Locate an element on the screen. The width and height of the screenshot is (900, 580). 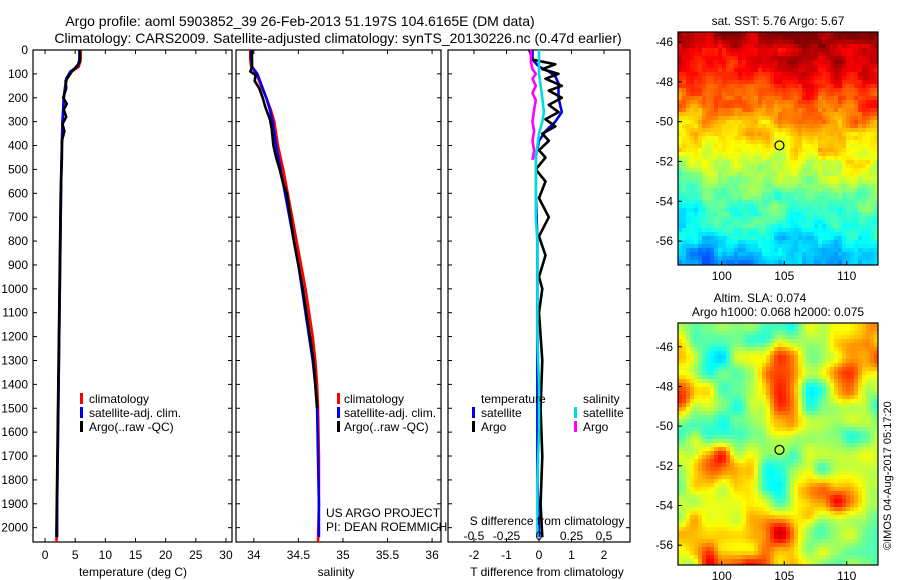
sst-map: 100 105 110-46-48-50-52-54-56 is located at coordinates (767, 157).